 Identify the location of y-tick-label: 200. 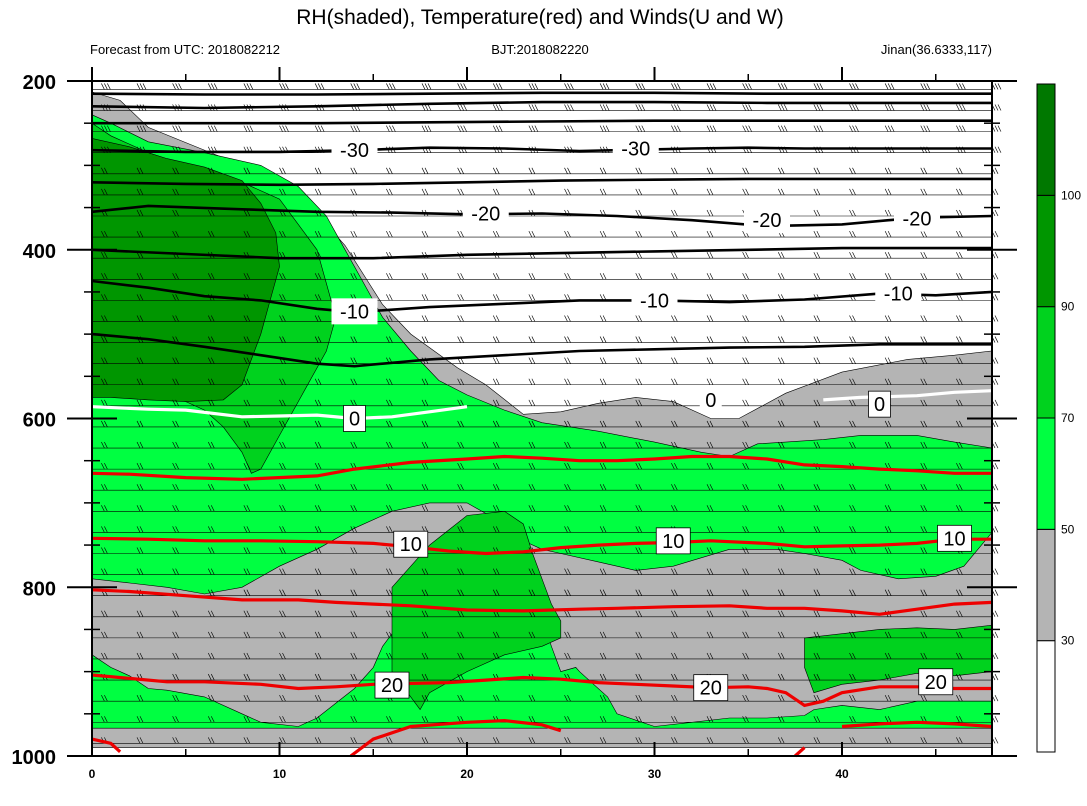
(39, 83).